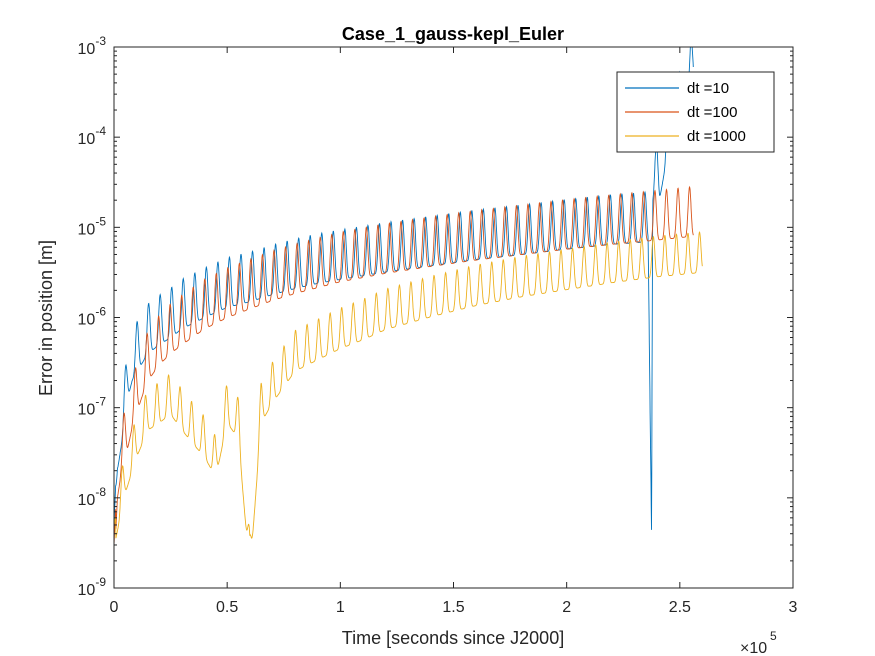 This screenshot has width=875, height=656. I want to click on x-axis-label: Time [seconds since J2000], so click(453, 638).